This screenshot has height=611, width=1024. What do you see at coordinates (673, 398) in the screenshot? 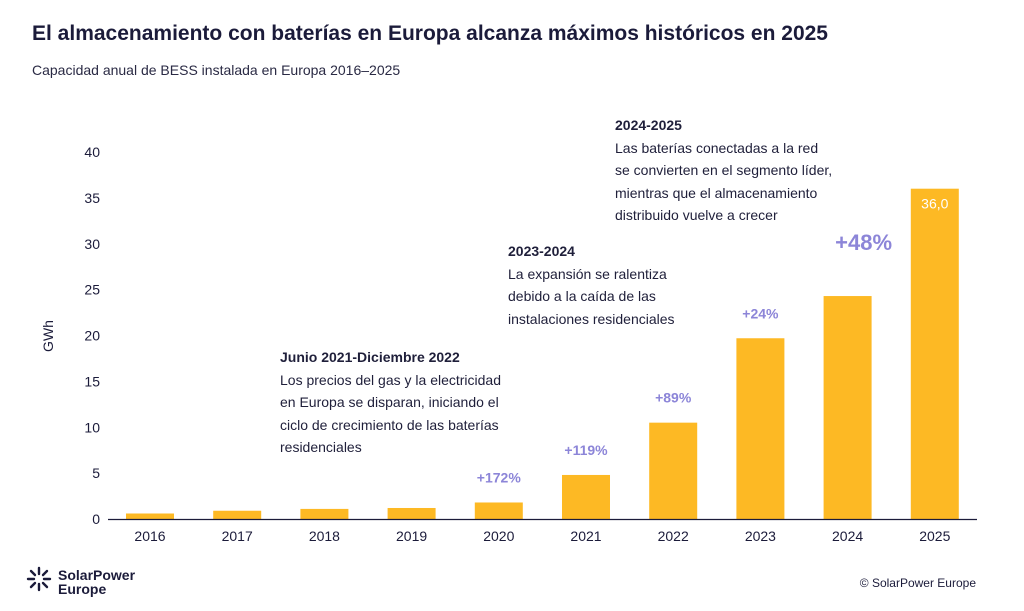
I see `growth-label: +89%` at bounding box center [673, 398].